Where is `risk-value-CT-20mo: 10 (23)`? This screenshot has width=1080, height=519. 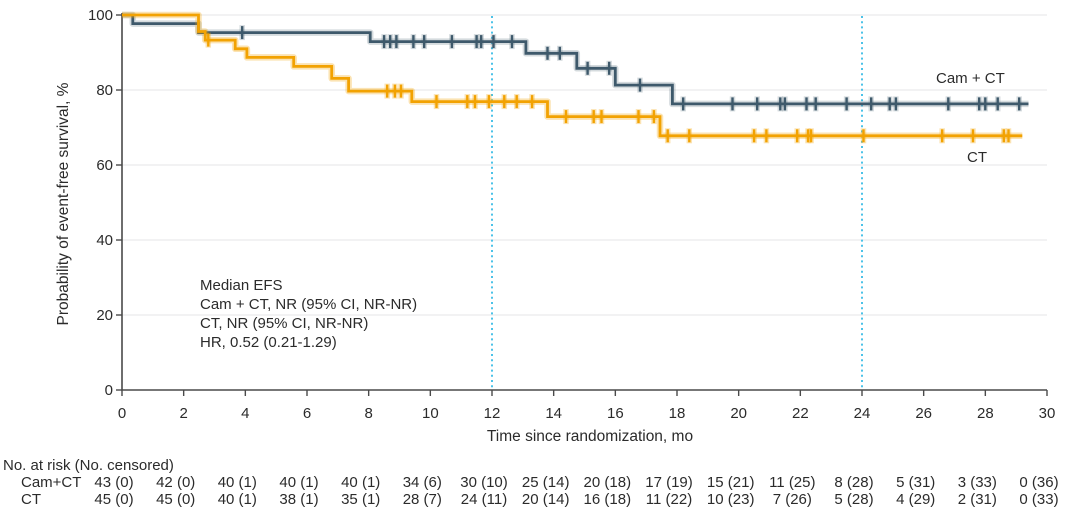 risk-value-CT-20mo: 10 (23) is located at coordinates (731, 499).